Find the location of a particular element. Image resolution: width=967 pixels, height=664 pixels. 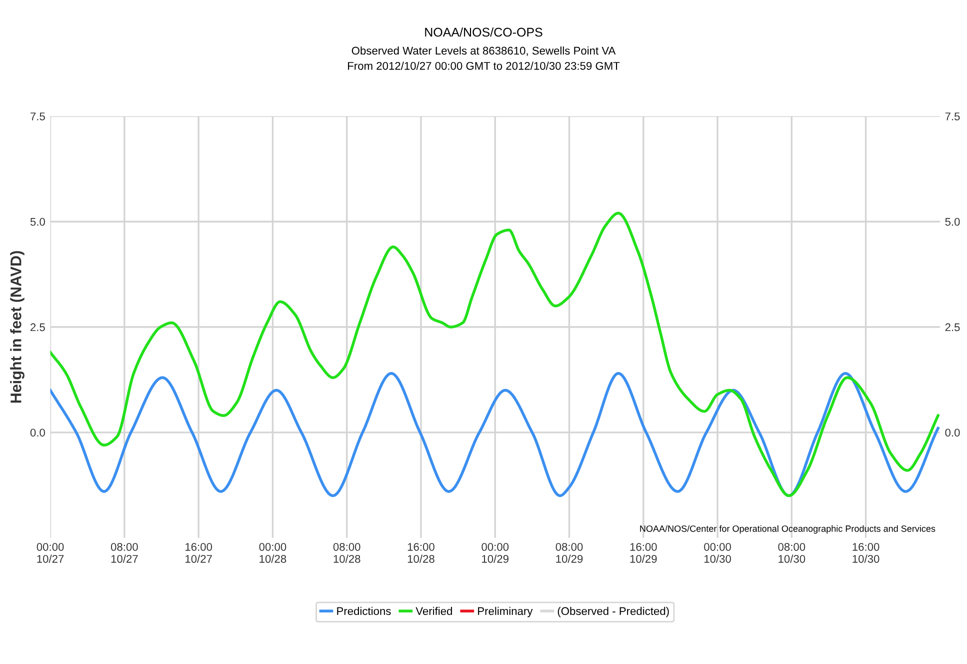

x-tick-label: 08:00 10/27 is located at coordinates (124, 552).